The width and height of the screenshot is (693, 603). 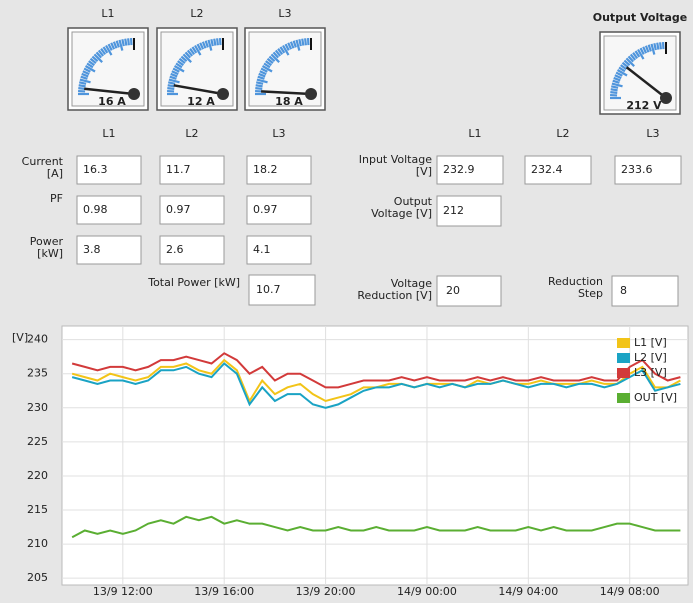 What do you see at coordinates (37, 543) in the screenshot?
I see `y-tick-label: 210` at bounding box center [37, 543].